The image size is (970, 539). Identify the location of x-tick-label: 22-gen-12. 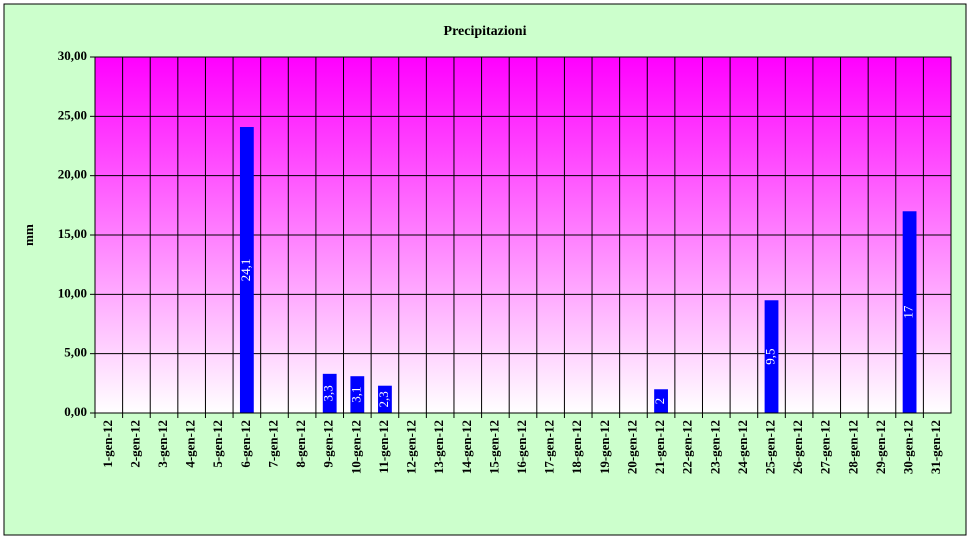
(687, 447).